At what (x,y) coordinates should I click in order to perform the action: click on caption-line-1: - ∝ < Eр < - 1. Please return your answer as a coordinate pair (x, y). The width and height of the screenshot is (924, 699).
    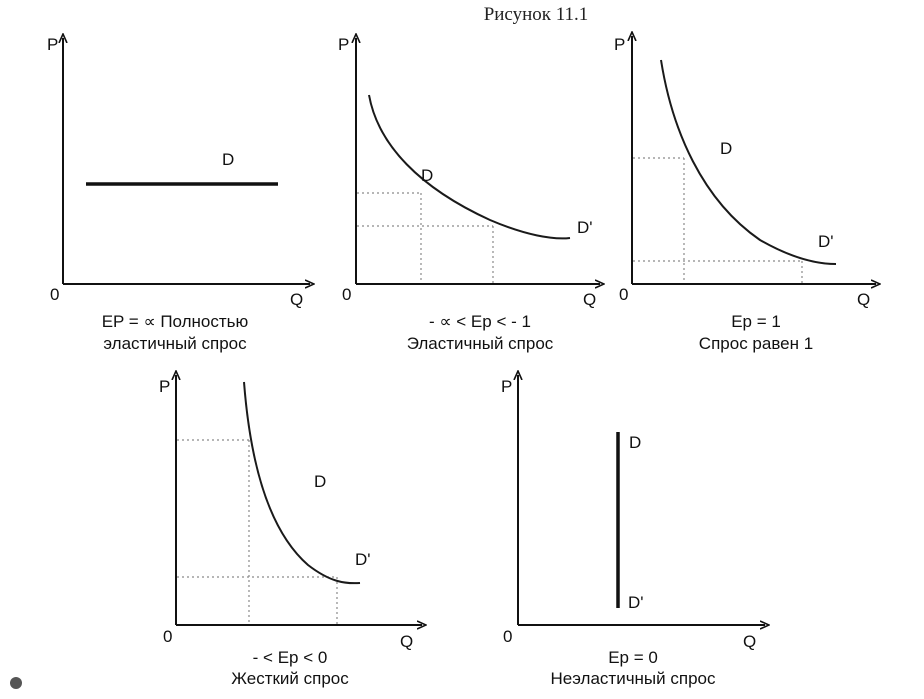
    Looking at the image, I should click on (480, 321).